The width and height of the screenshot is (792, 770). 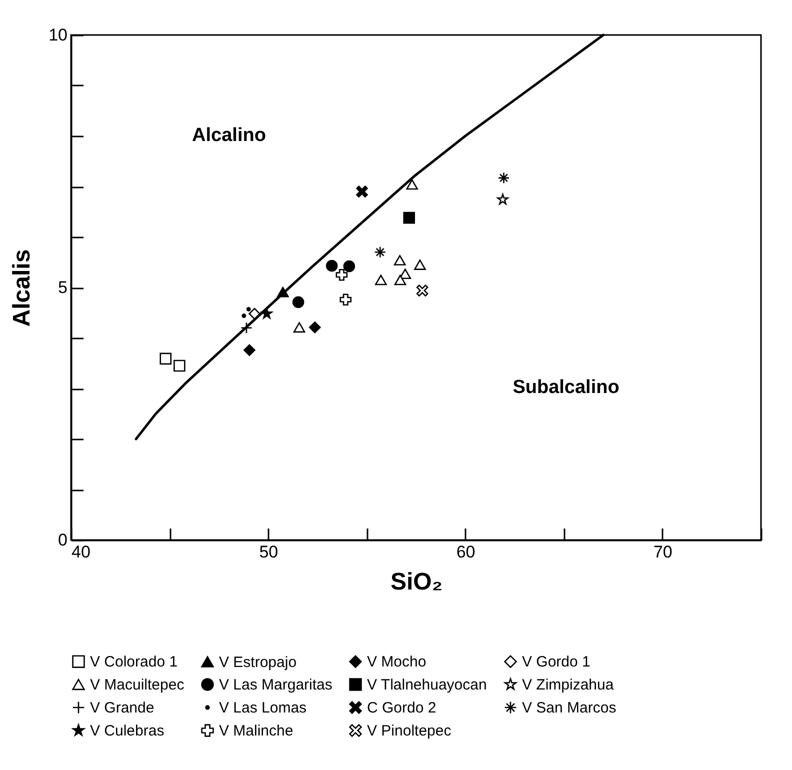 I want to click on legend-label: V Mocho, so click(x=396, y=662).